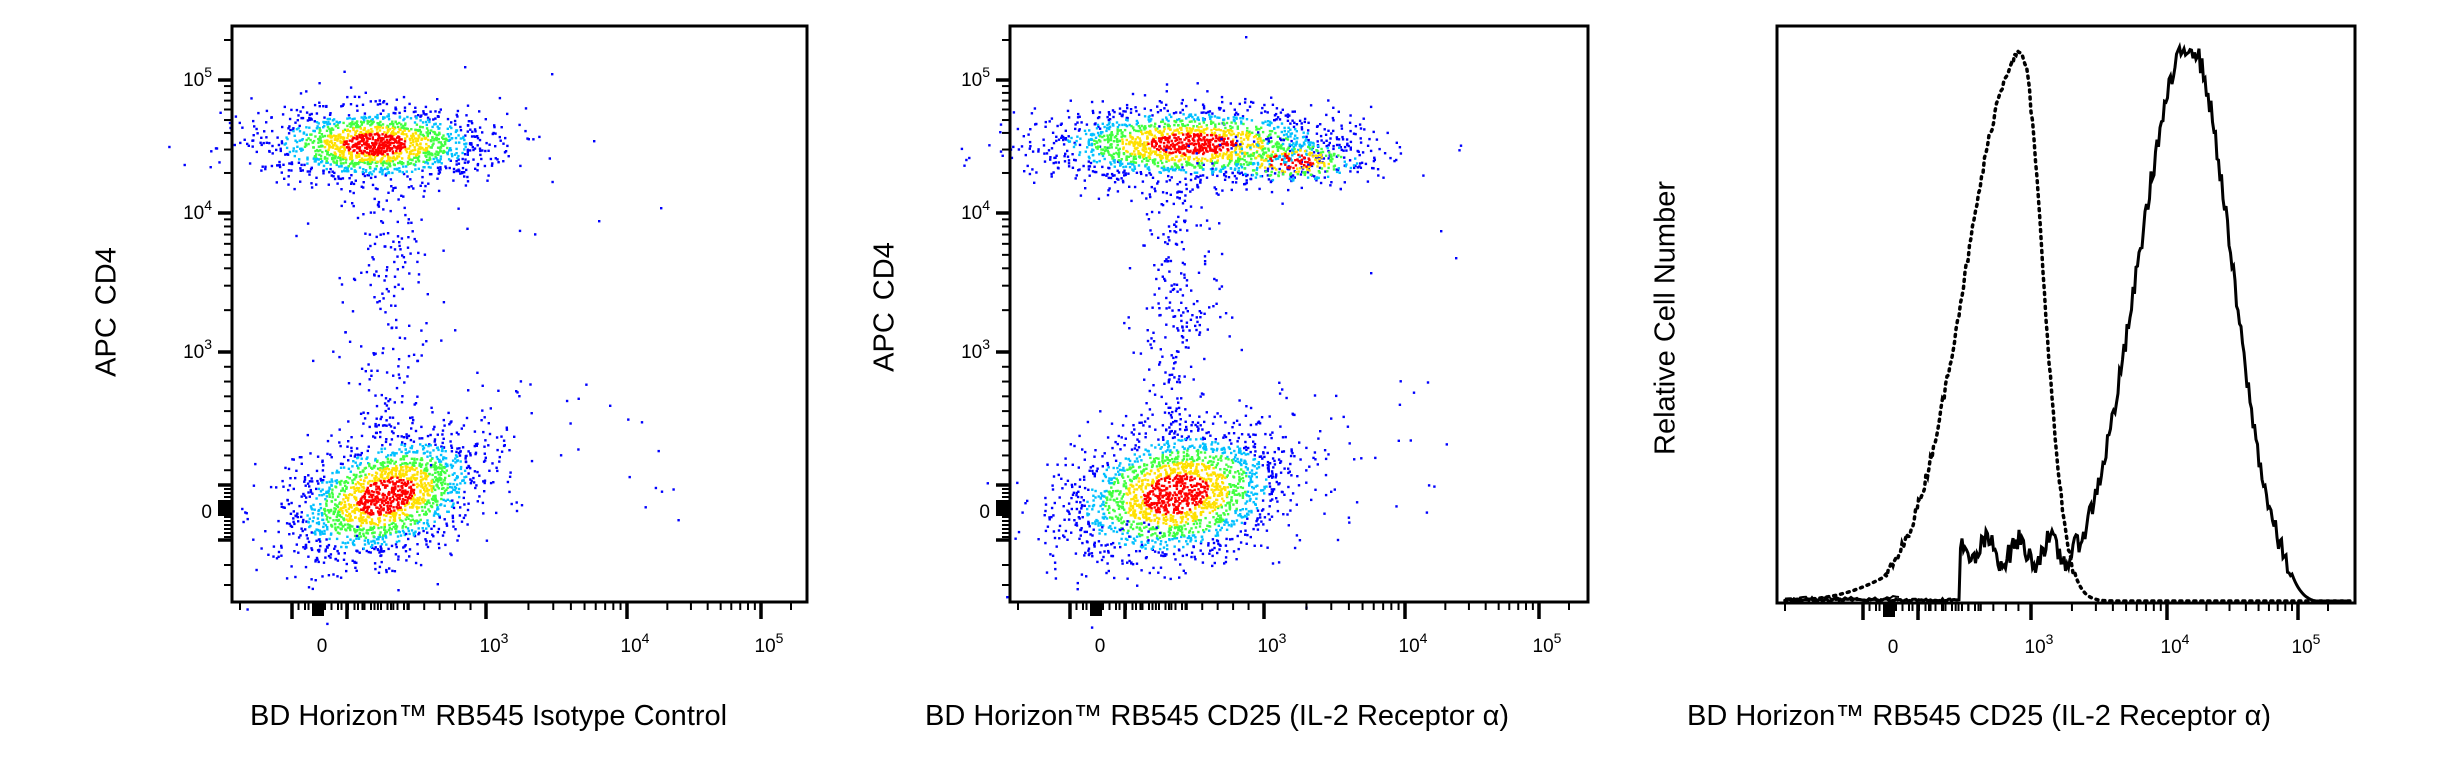  What do you see at coordinates (489, 716) in the screenshot?
I see `panel-1-x-axis-label: BD Horizon™ RB545 Isotype Control` at bounding box center [489, 716].